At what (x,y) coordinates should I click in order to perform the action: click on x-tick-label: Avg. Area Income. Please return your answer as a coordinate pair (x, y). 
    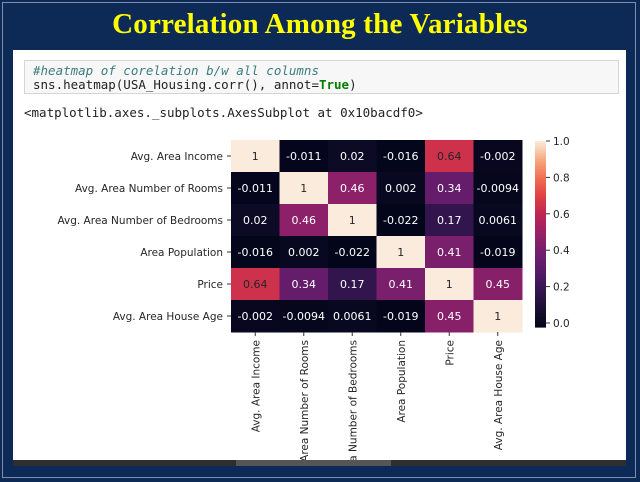
    Looking at the image, I should click on (256, 386).